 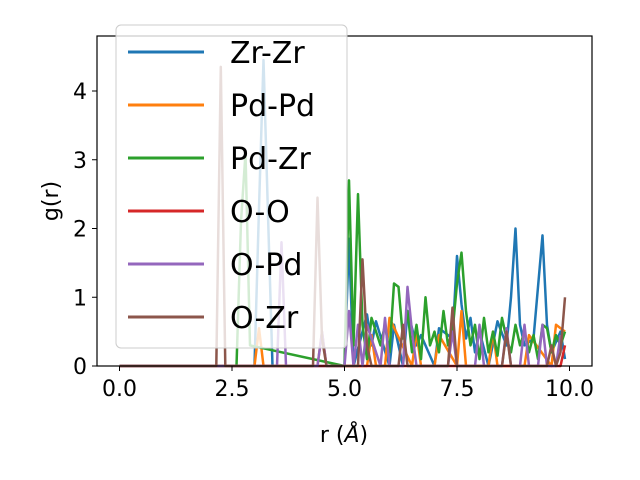 I want to click on x-axis-ticks: 0.0 2.5 5.0 7.5 10.0, so click(x=348, y=384).